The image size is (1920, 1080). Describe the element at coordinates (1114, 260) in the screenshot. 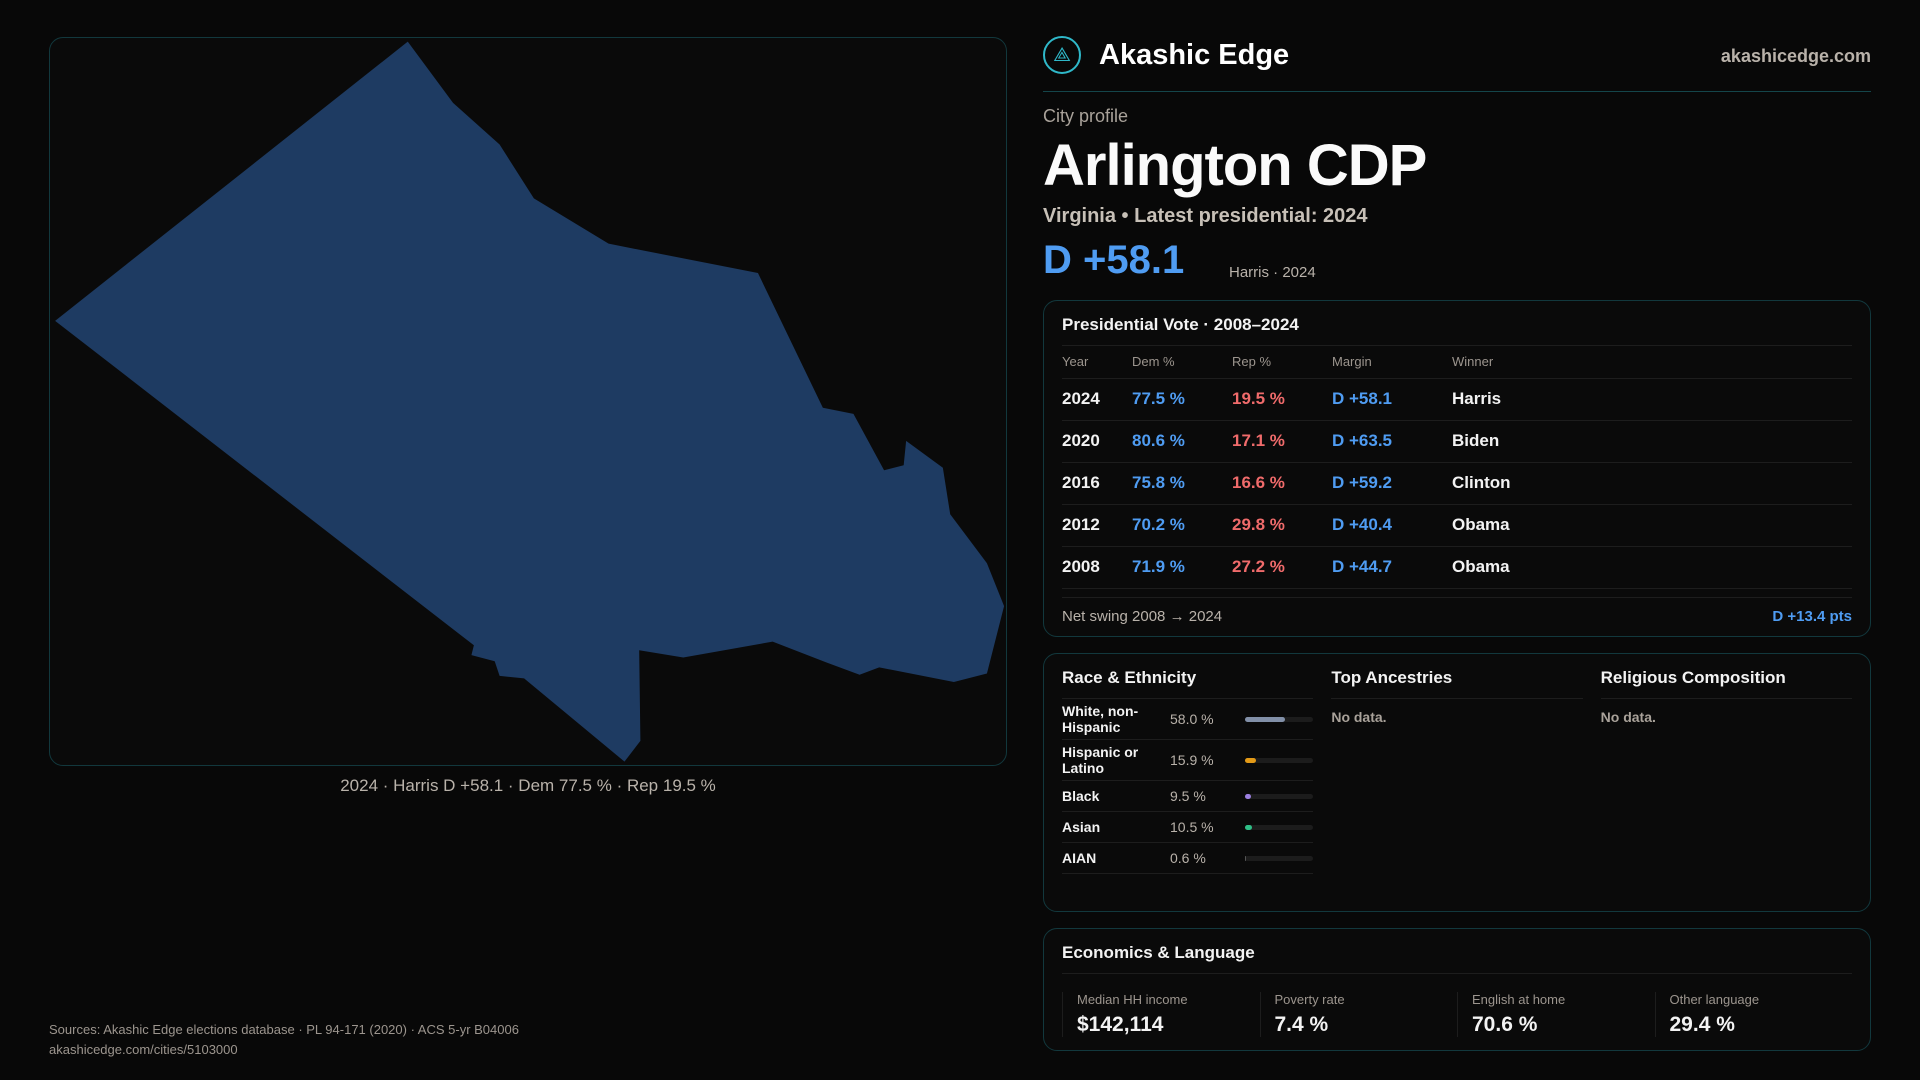

I see `latest-margin: D +58.1` at that location.